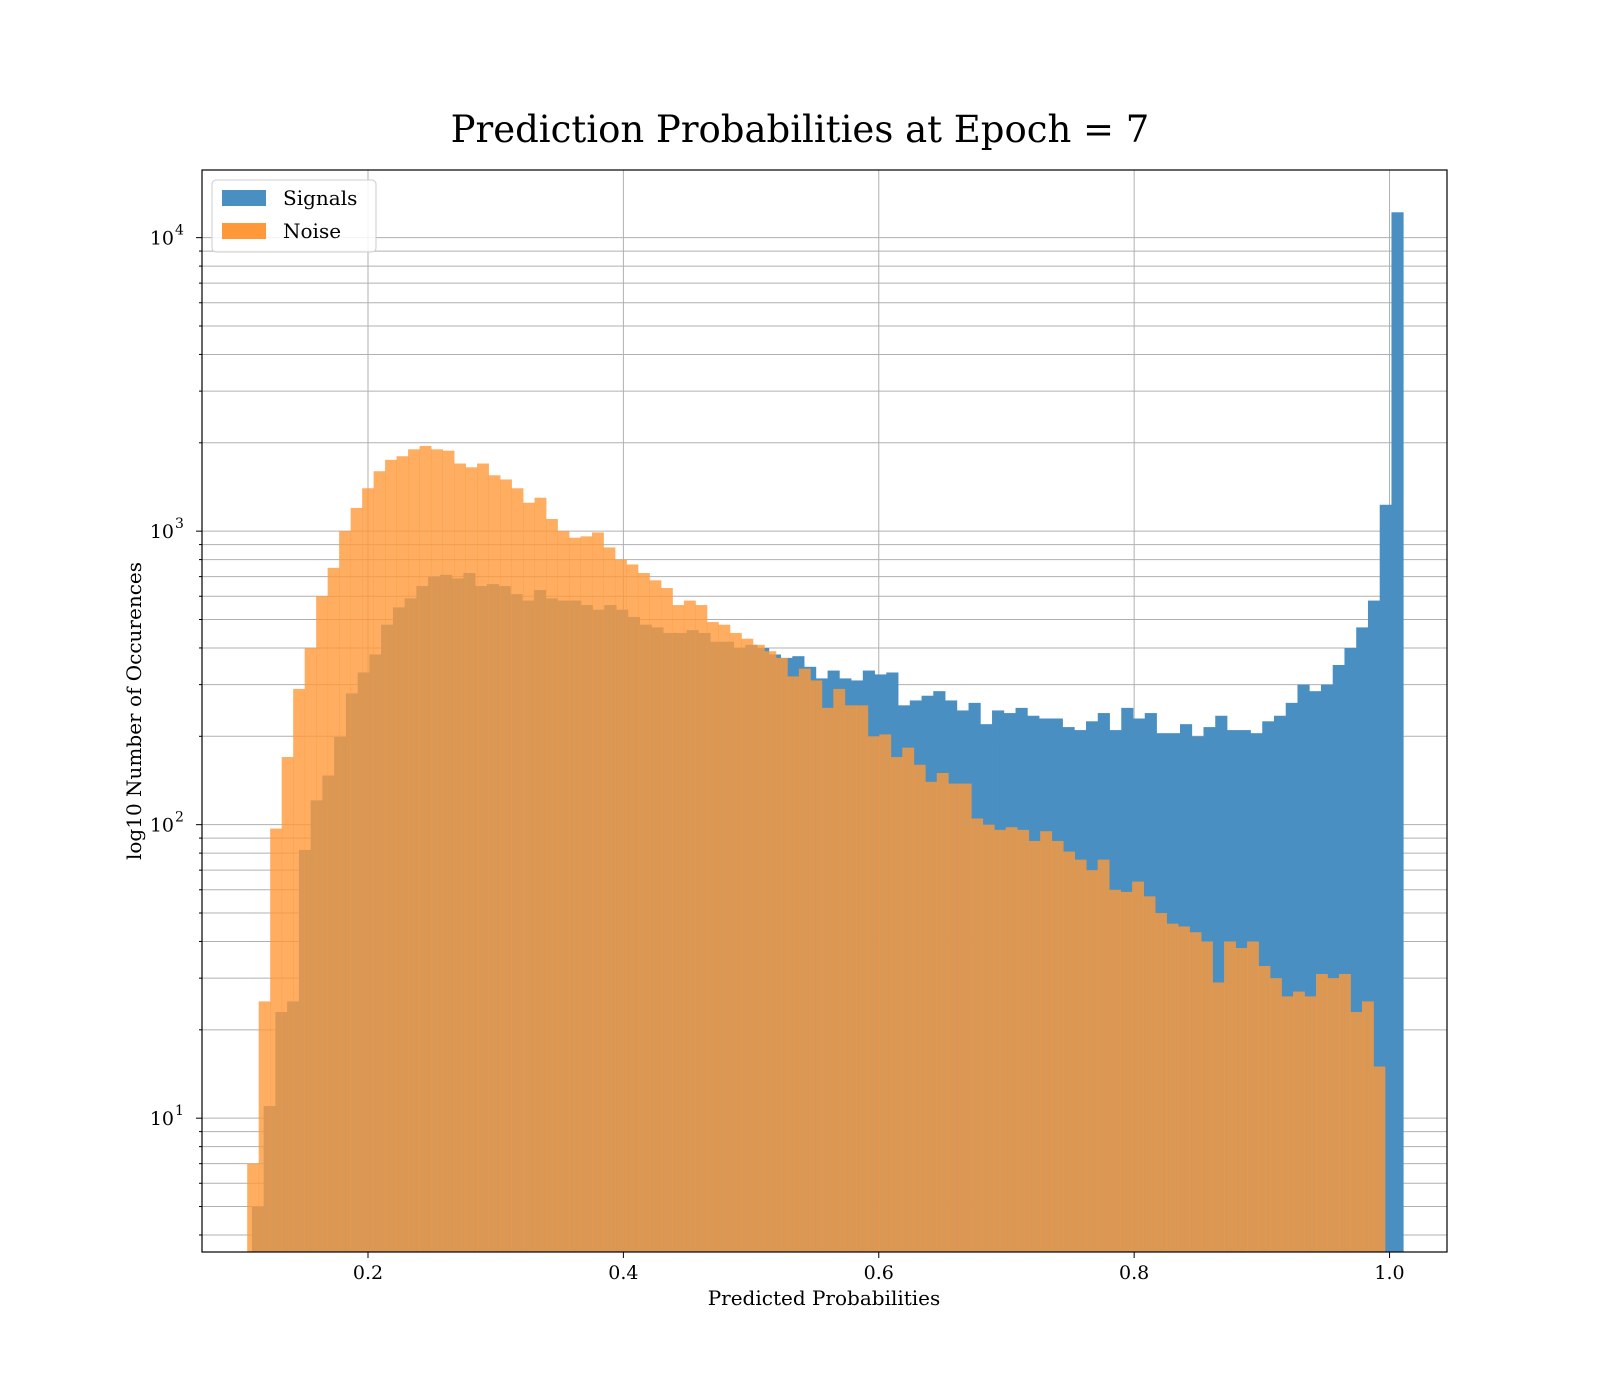 This screenshot has width=1600, height=1400. I want to click on y-tick-label-exponent: 4, so click(179, 231).